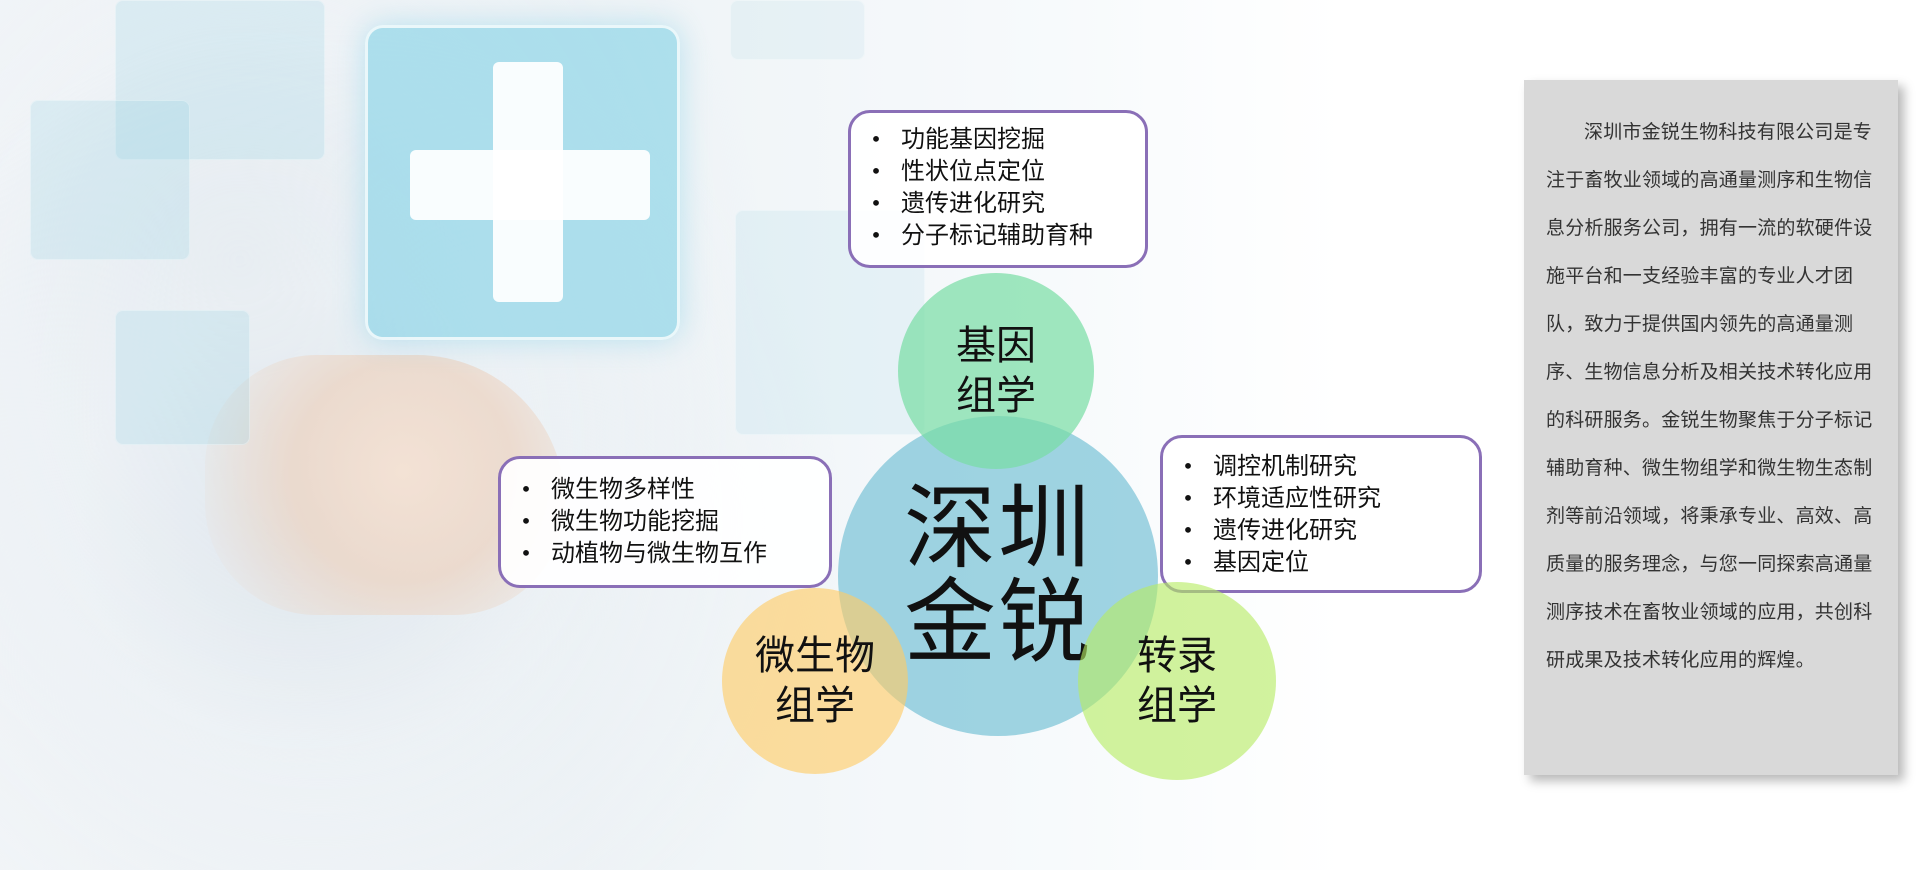 The height and width of the screenshot is (870, 1920). I want to click on list-item: • 基因定位, so click(1321, 562).